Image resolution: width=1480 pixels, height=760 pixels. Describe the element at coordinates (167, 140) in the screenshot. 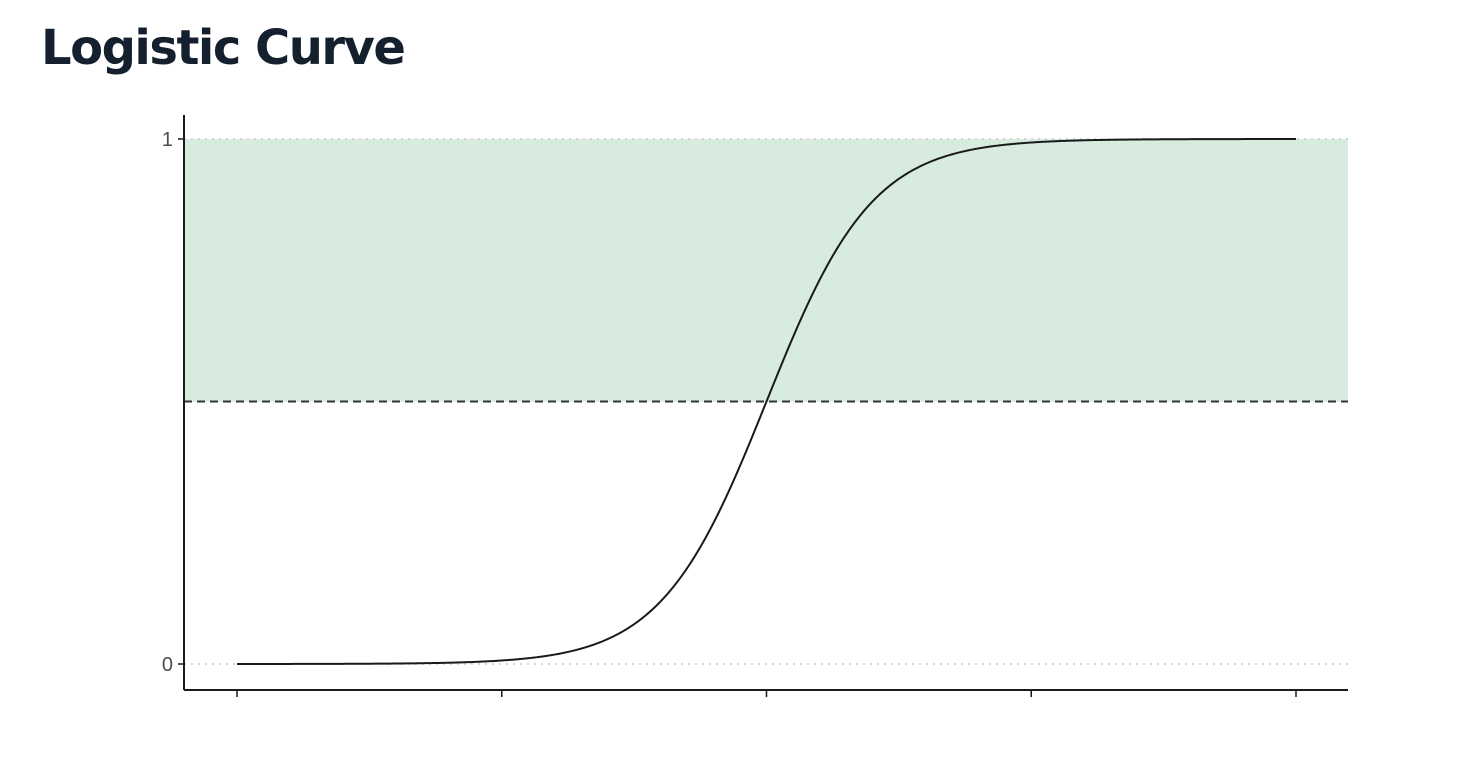

I see `y-tick-label: 1` at that location.